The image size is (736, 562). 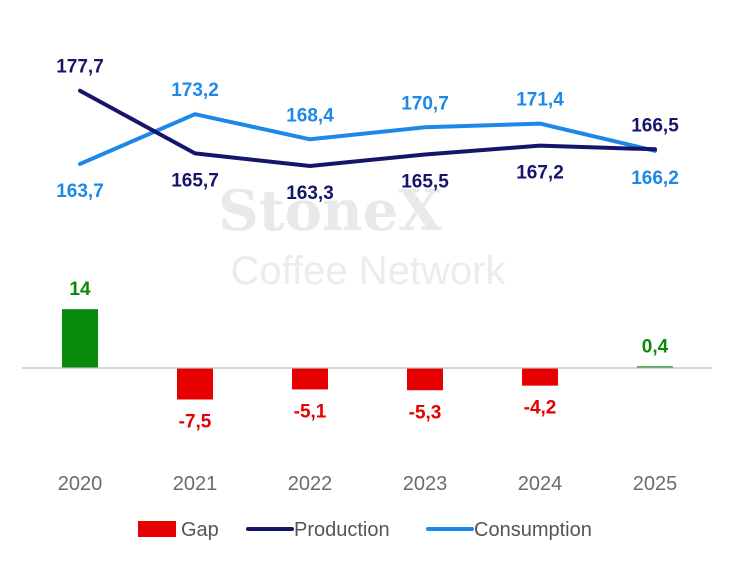 I want to click on watermark: StoneX Coffee Network, so click(x=362, y=235).